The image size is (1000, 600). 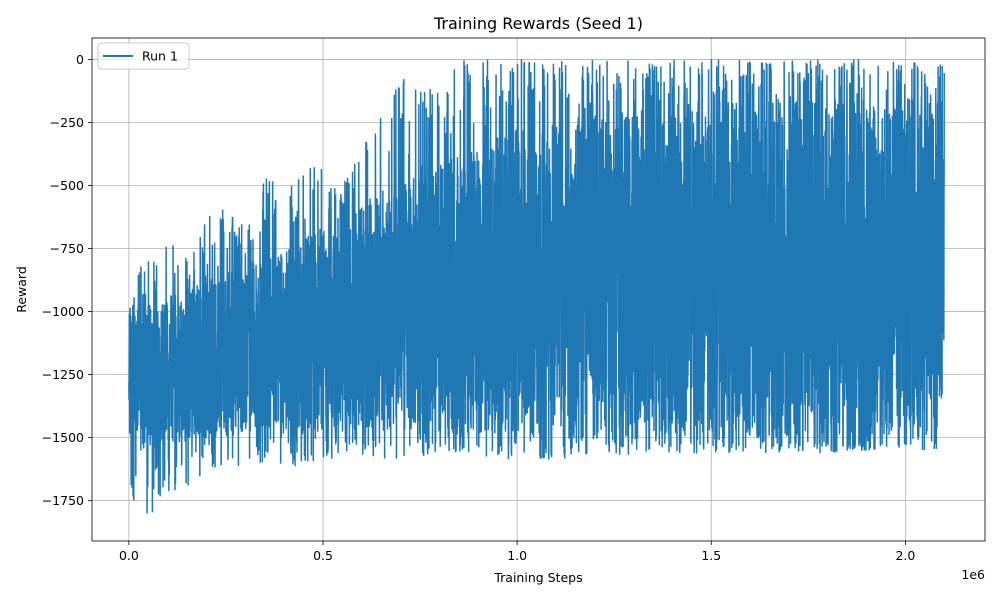 What do you see at coordinates (973, 574) in the screenshot?
I see `x-axis-offset-label: 1e6` at bounding box center [973, 574].